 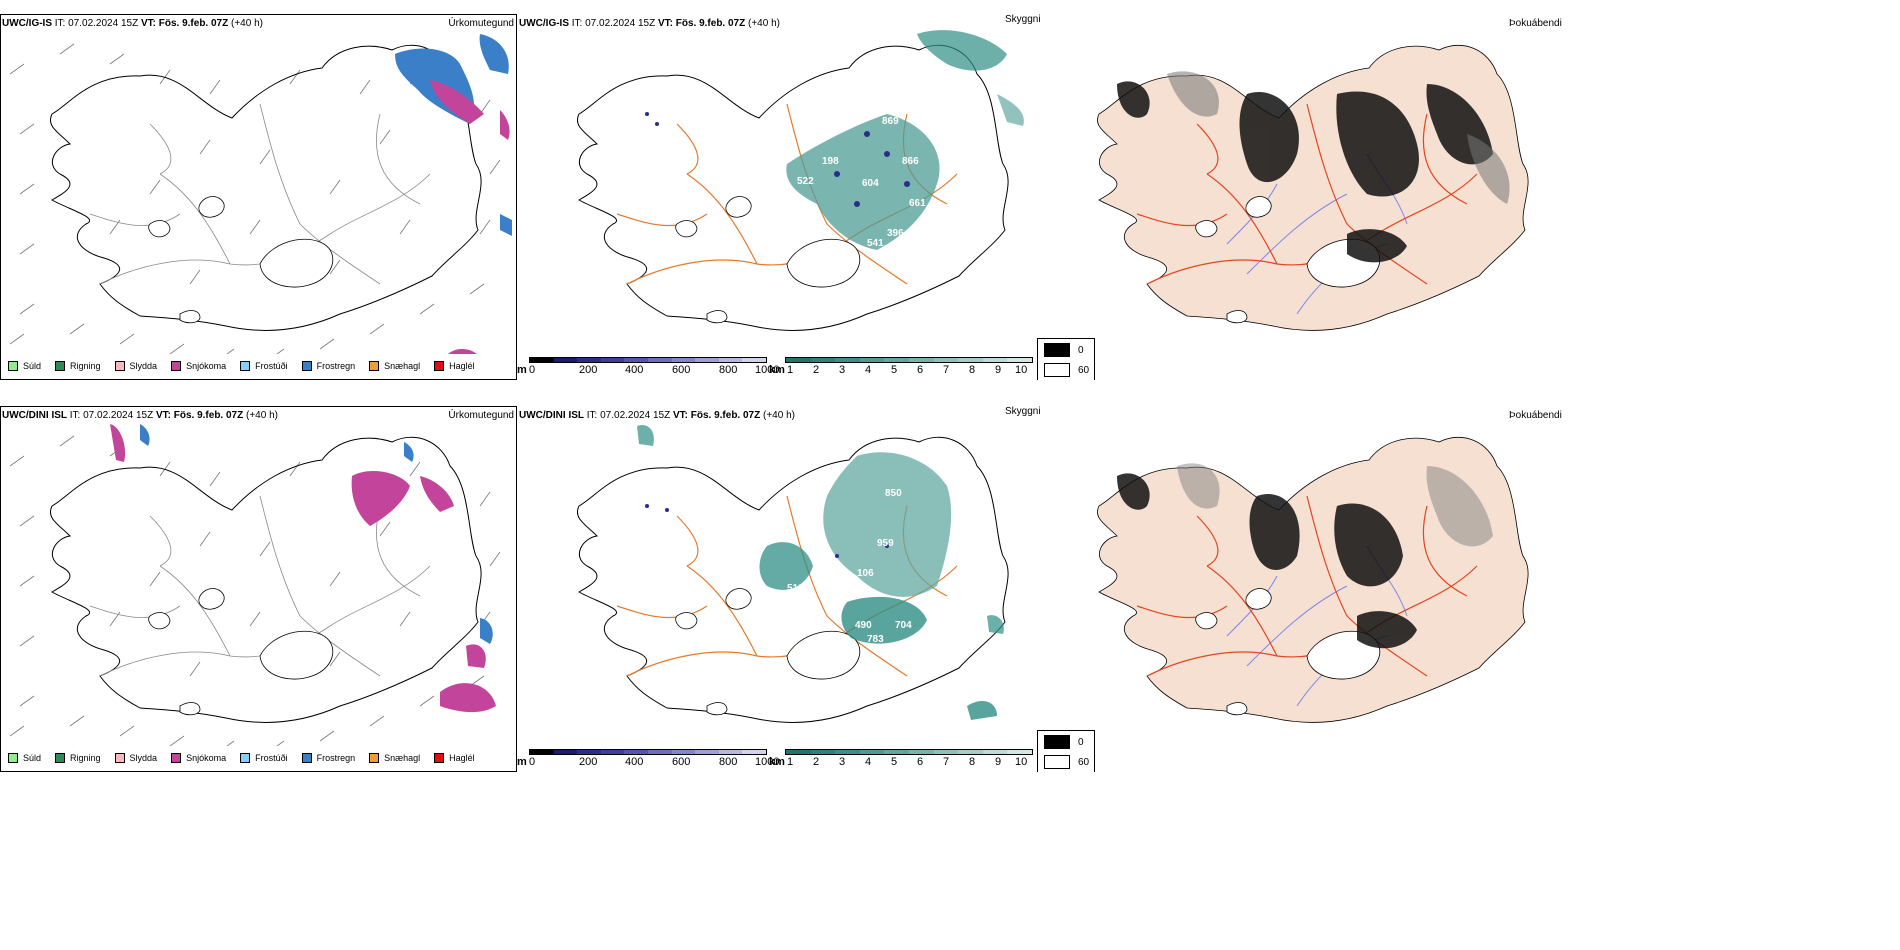 I want to click on fog-map-dini, so click(x=1312, y=579).